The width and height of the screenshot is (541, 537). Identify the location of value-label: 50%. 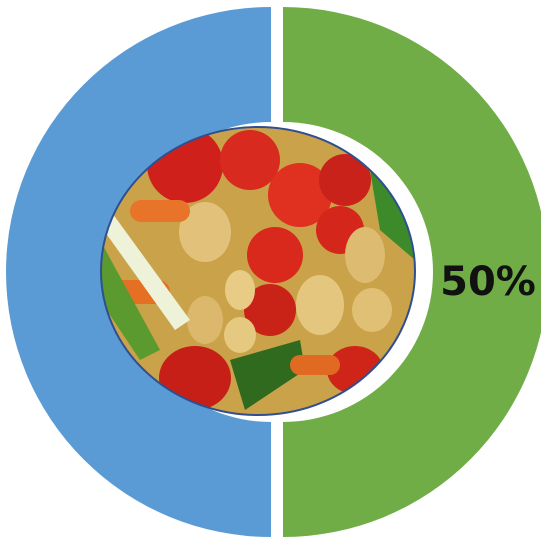
(488, 282).